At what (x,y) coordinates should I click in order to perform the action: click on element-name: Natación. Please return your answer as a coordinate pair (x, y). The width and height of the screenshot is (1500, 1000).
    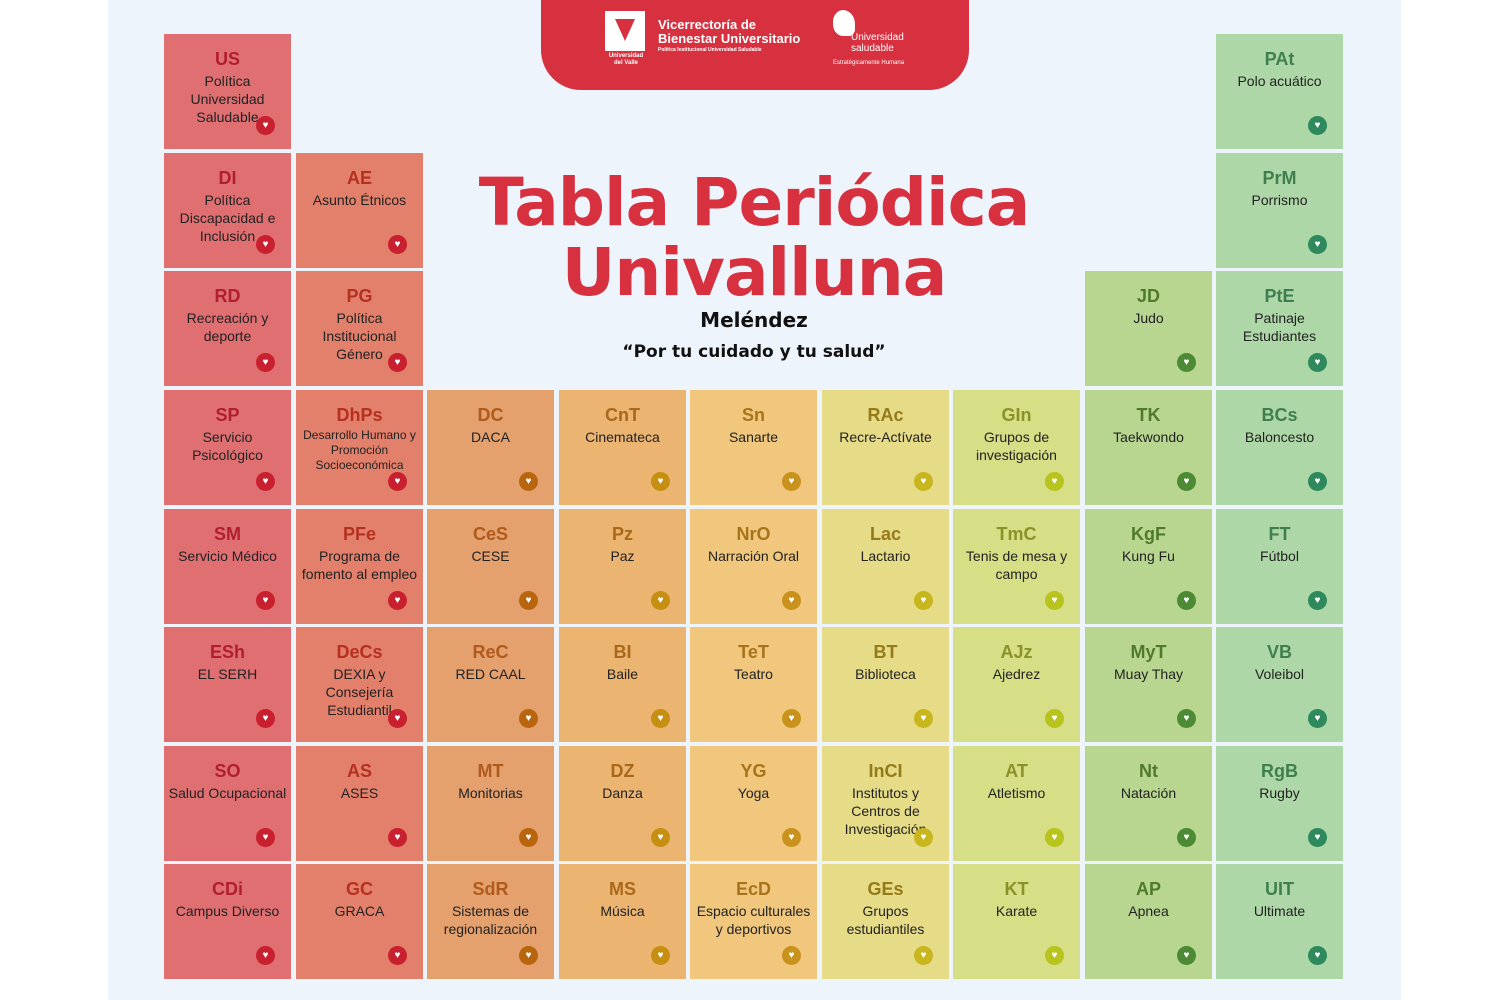
    Looking at the image, I should click on (1148, 793).